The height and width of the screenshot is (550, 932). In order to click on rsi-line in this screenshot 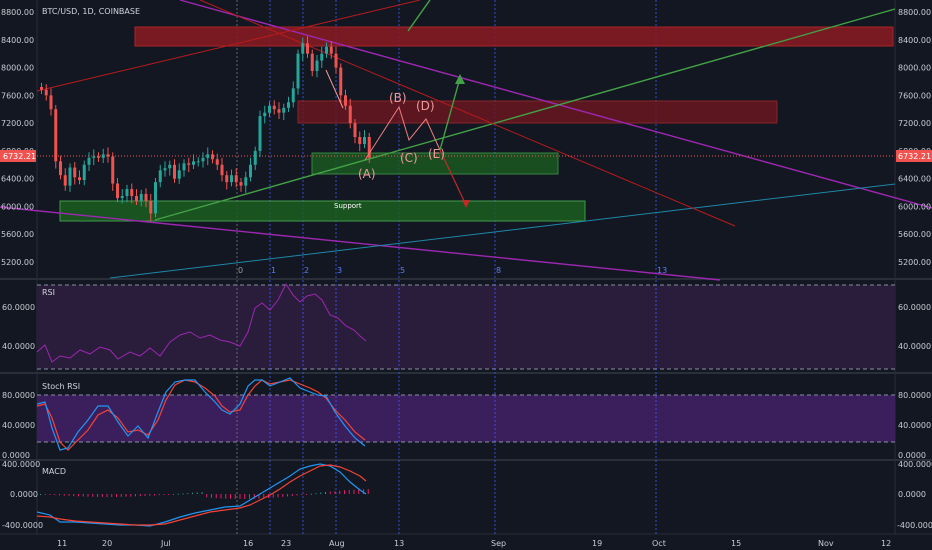, I will do `click(201, 322)`.